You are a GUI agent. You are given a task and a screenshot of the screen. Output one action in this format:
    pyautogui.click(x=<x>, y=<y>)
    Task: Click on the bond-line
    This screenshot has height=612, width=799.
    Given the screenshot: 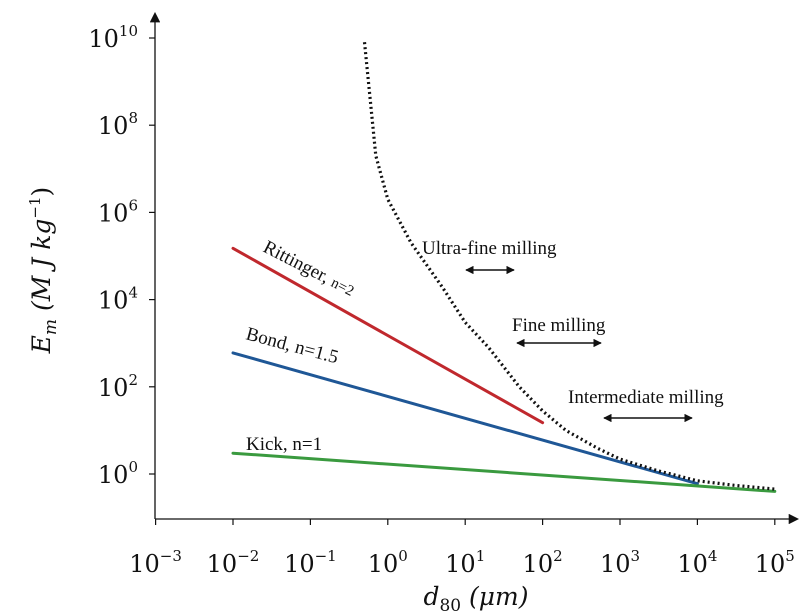 What is the action you would take?
    pyautogui.click(x=465, y=418)
    